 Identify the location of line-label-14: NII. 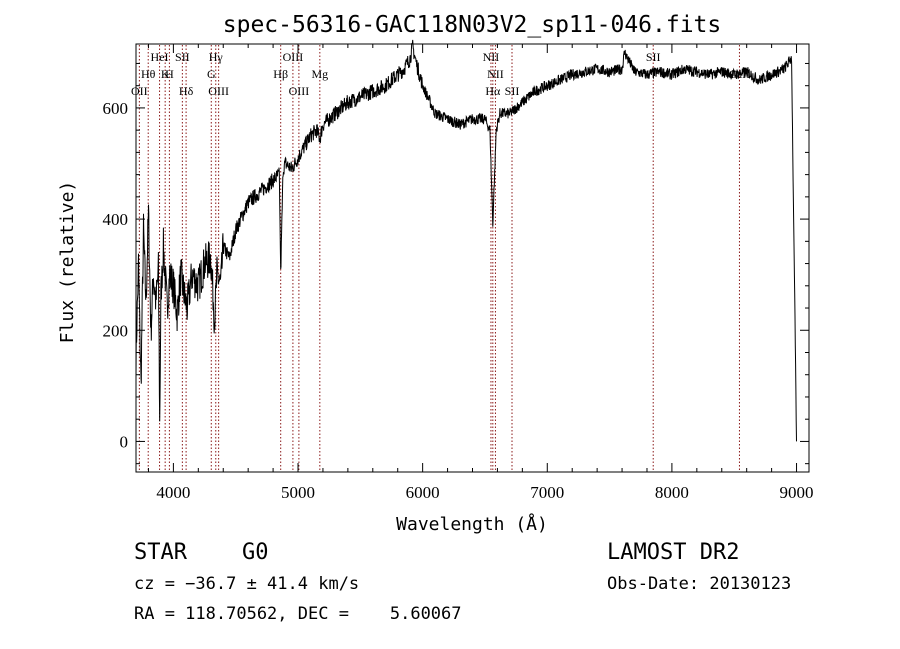
(491, 57).